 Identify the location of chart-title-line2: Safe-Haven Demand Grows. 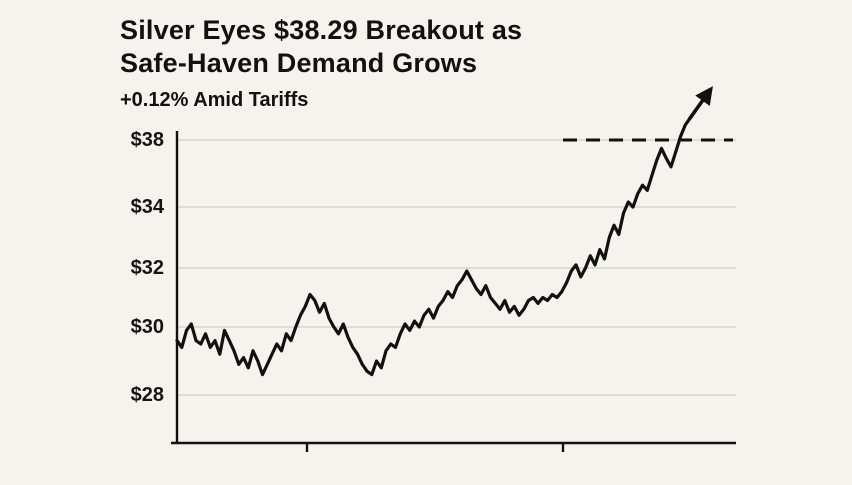
(299, 62).